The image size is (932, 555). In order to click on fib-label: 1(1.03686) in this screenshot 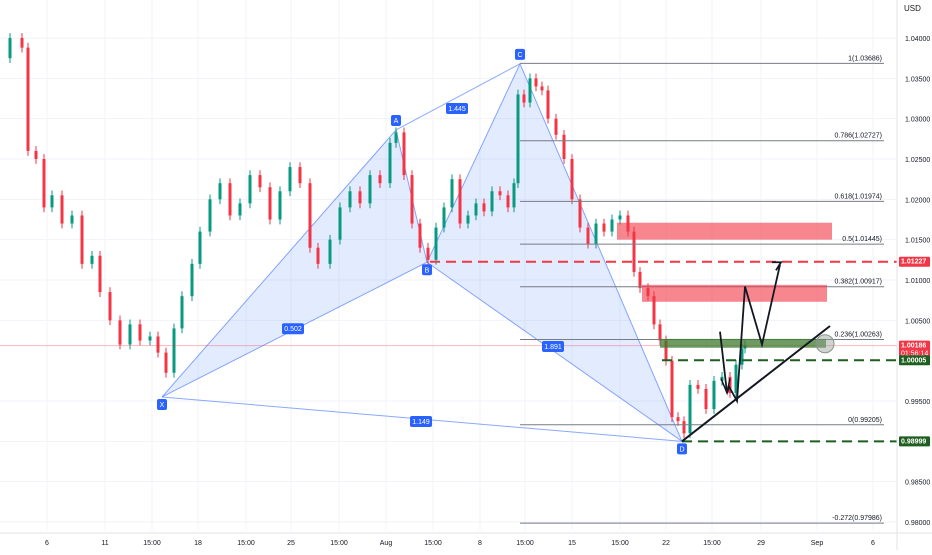, I will do `click(865, 58)`.